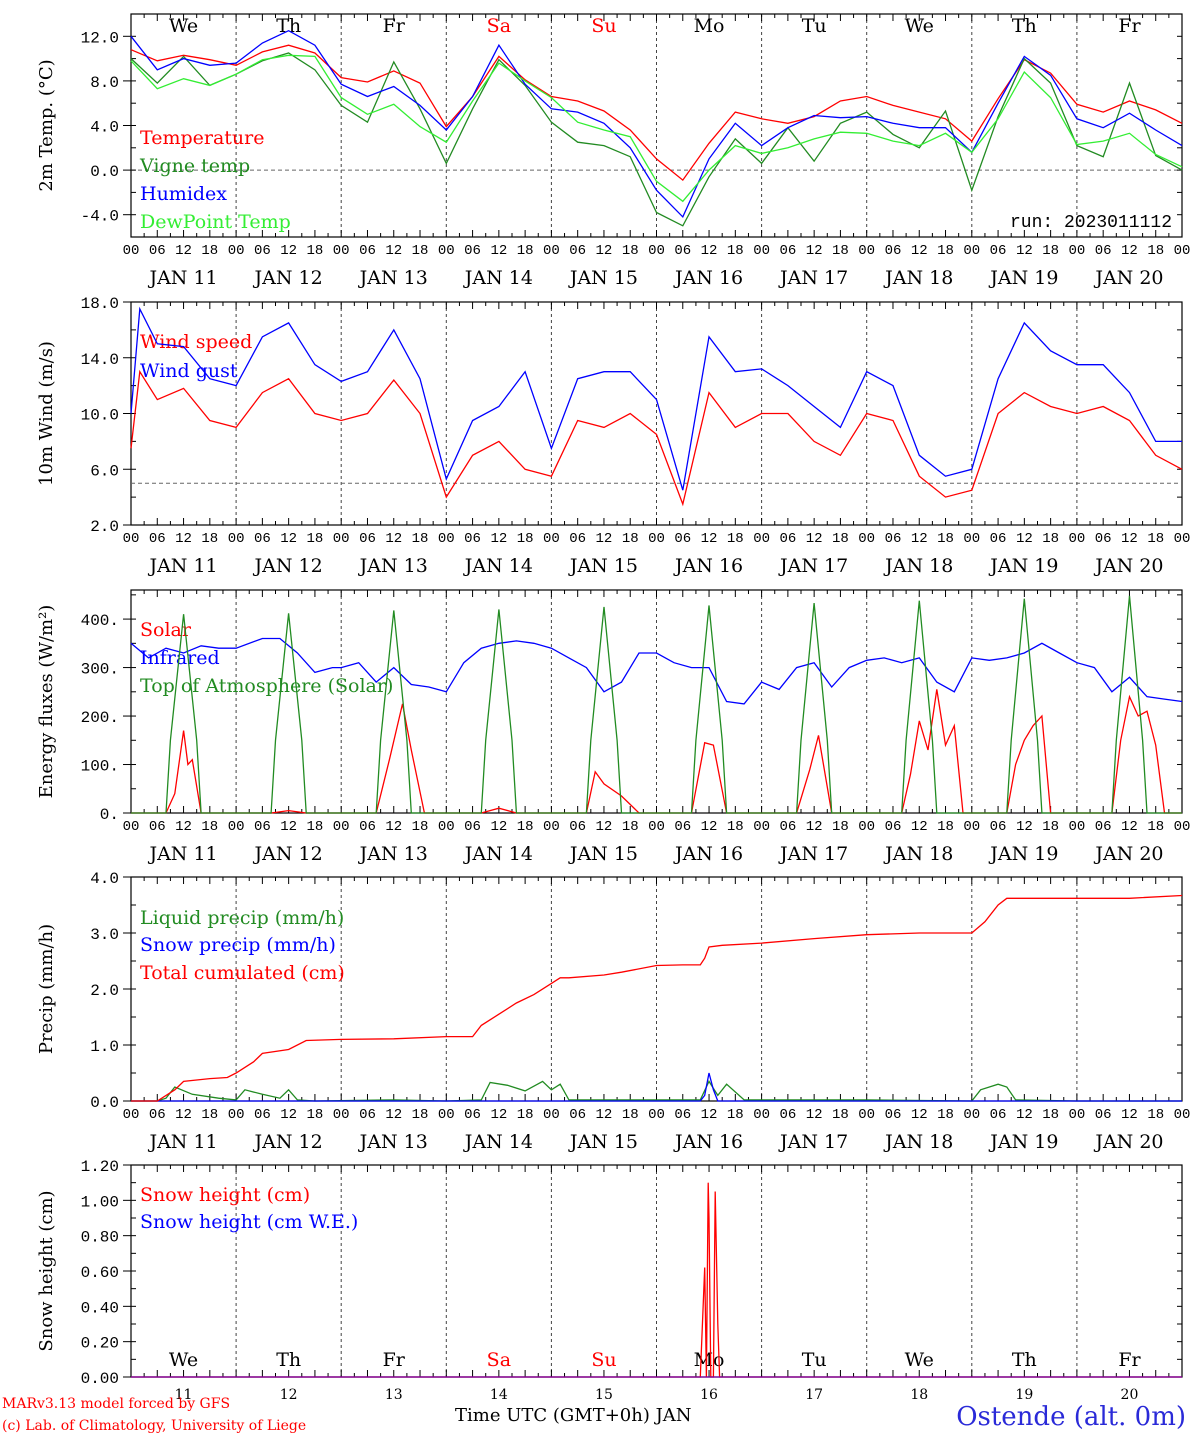  What do you see at coordinates (100, 304) in the screenshot?
I see `y-tick-label: 18.0` at bounding box center [100, 304].